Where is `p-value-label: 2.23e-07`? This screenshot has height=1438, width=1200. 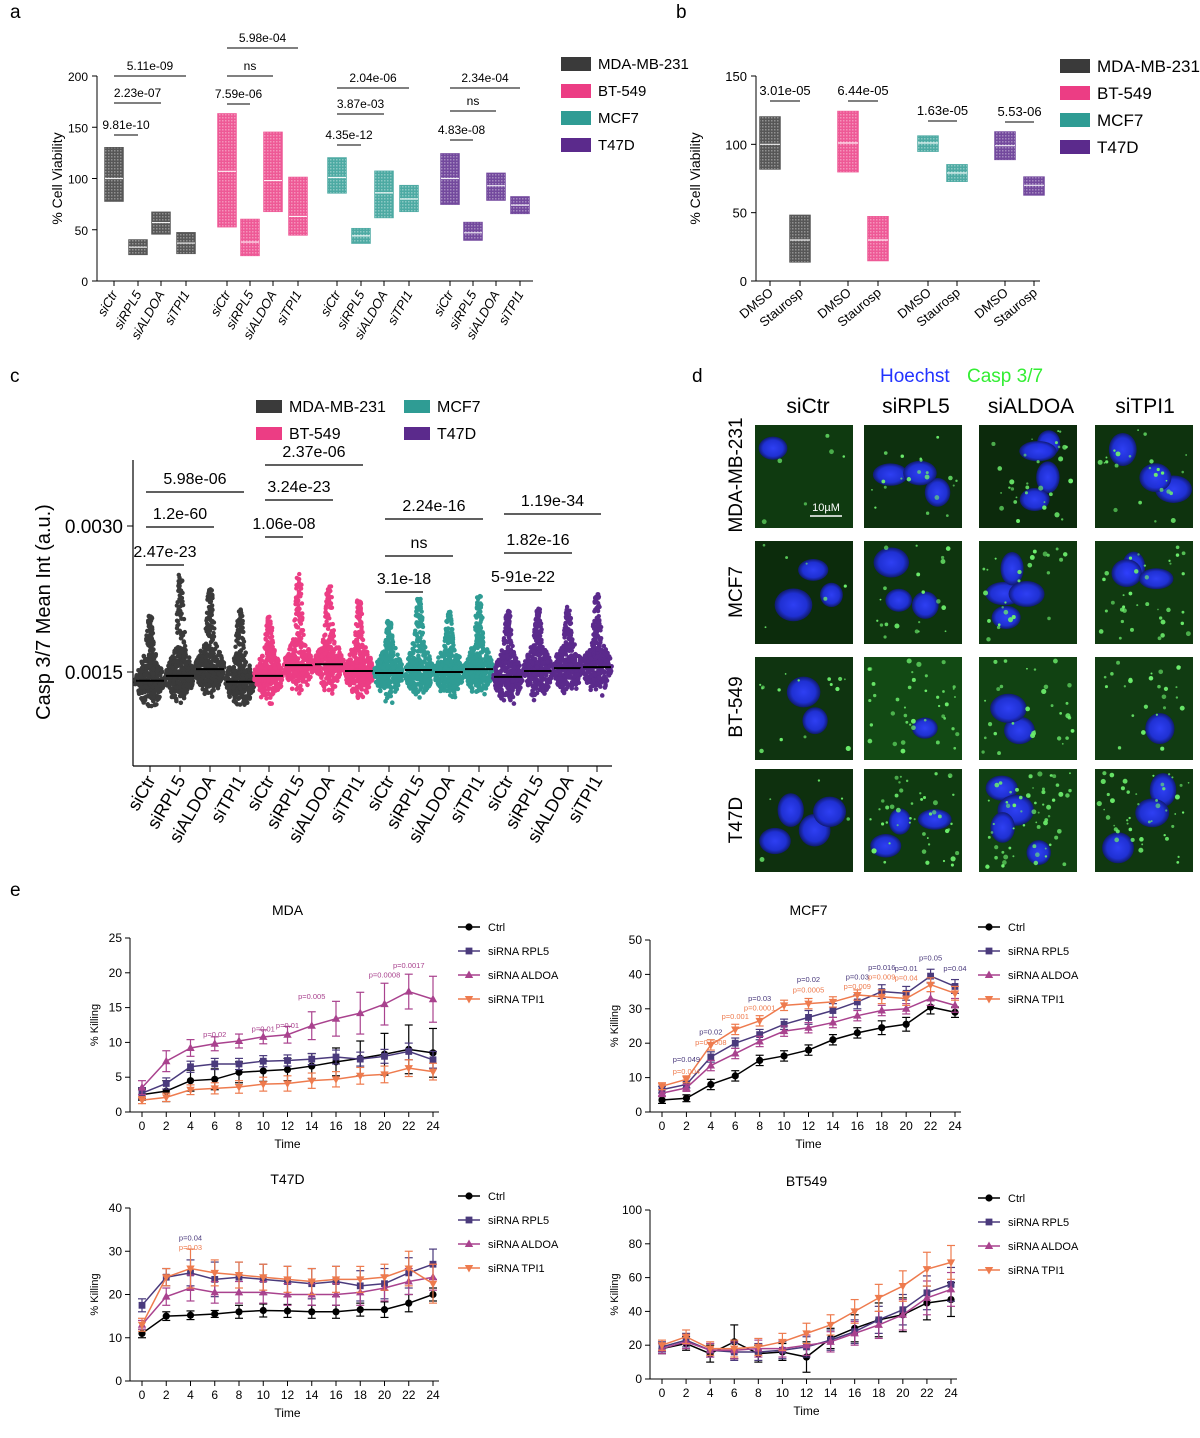 p-value-label: 2.23e-07 is located at coordinates (138, 93).